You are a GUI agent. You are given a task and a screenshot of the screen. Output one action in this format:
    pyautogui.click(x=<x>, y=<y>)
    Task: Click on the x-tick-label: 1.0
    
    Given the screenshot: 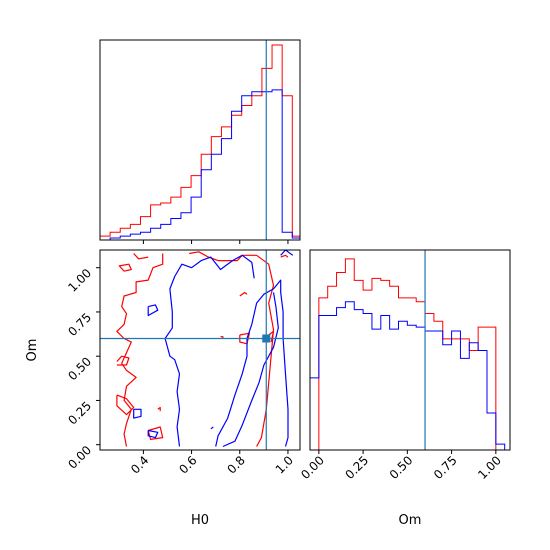 What is the action you would take?
    pyautogui.click(x=284, y=464)
    